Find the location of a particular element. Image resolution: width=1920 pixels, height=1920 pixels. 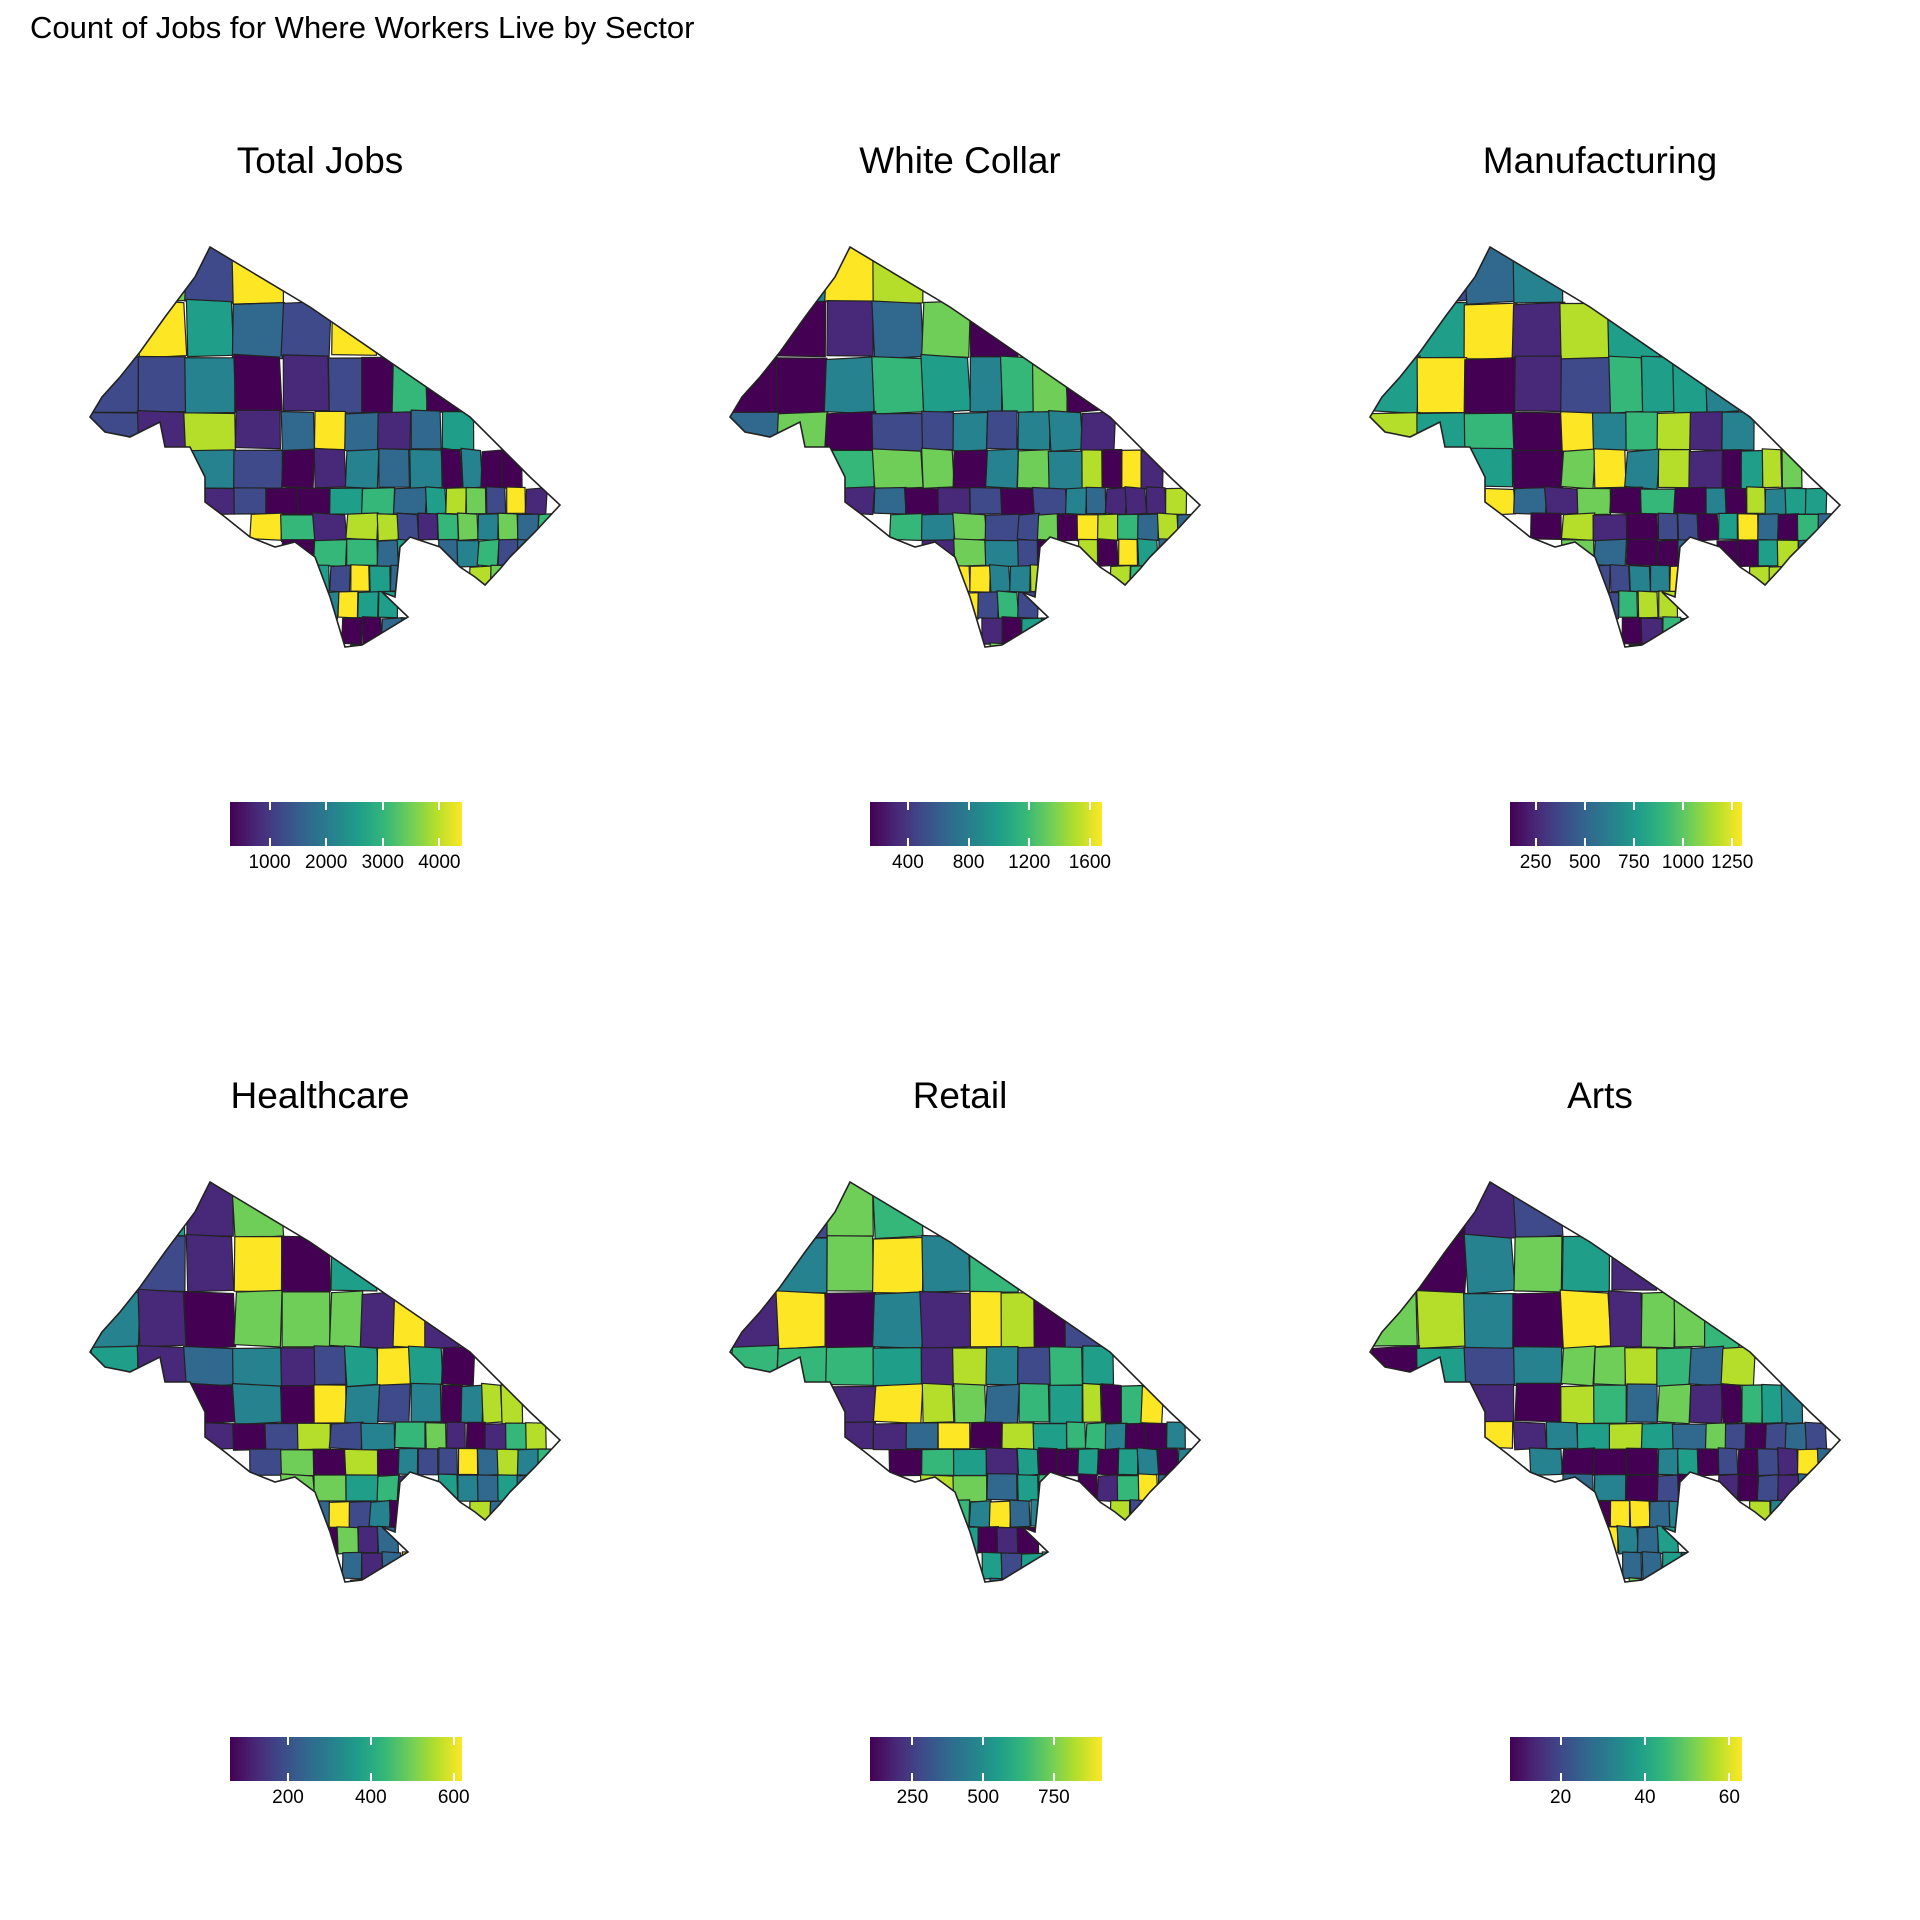

choropleth-map is located at coordinates (325, 446).